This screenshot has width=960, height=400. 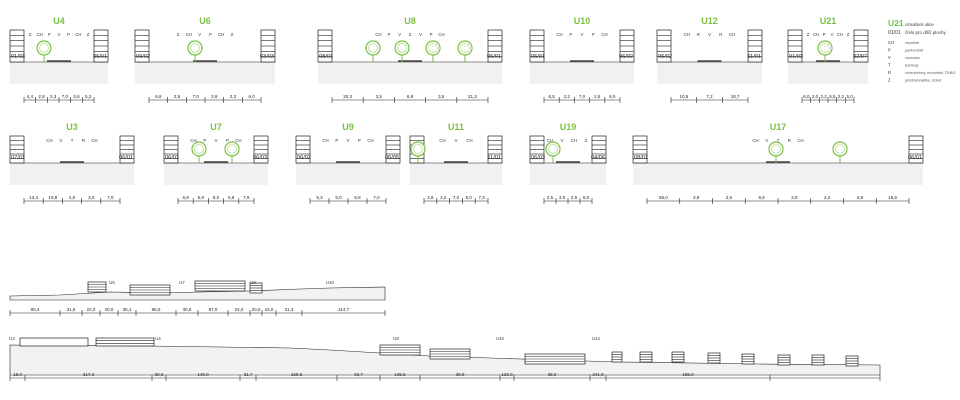 What do you see at coordinates (923, 80) in the screenshot?
I see `legend-value: předzahrádka, zeleň` at bounding box center [923, 80].